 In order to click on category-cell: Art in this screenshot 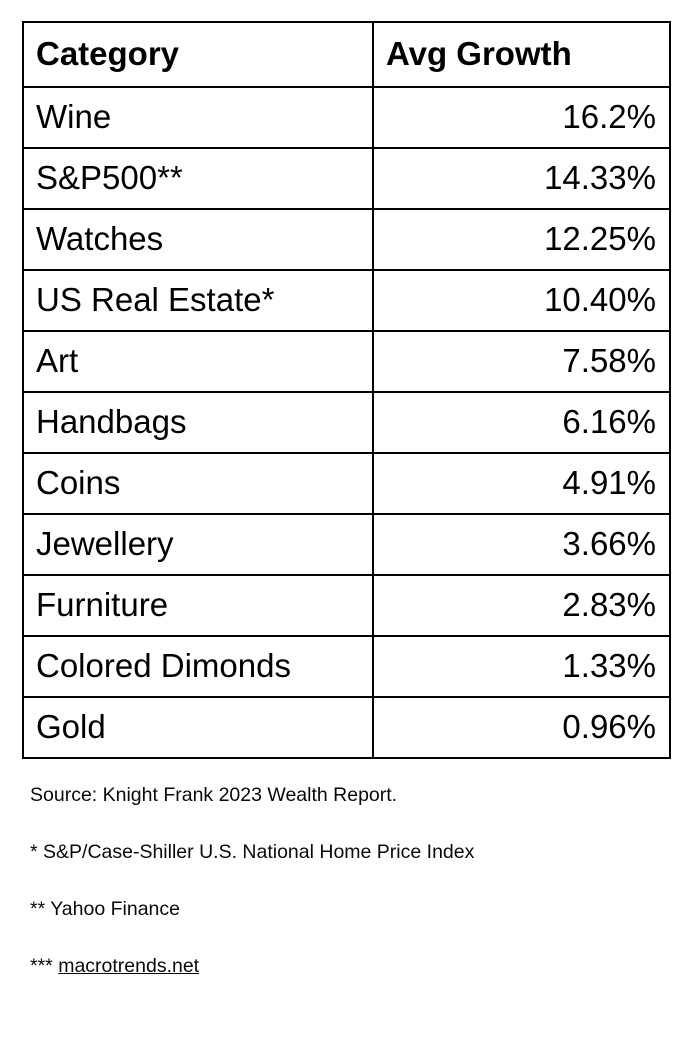, I will do `click(198, 361)`.